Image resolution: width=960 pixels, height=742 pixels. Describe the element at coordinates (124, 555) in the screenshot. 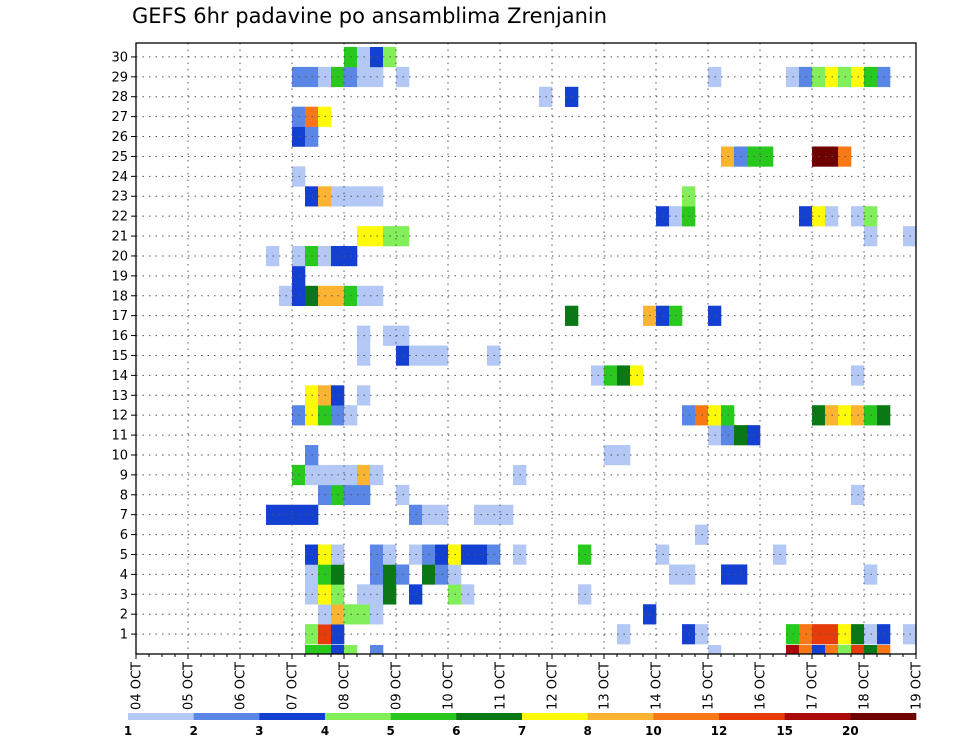

I see `y-tick-label: 5` at that location.